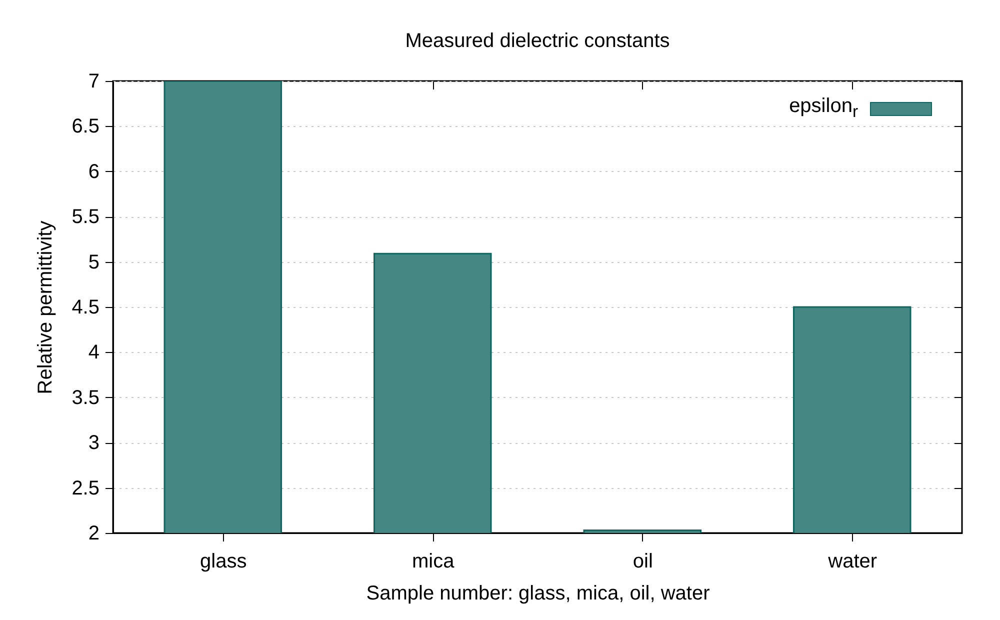  Describe the element at coordinates (86, 307) in the screenshot. I see `y-tick-label: 4.5` at that location.